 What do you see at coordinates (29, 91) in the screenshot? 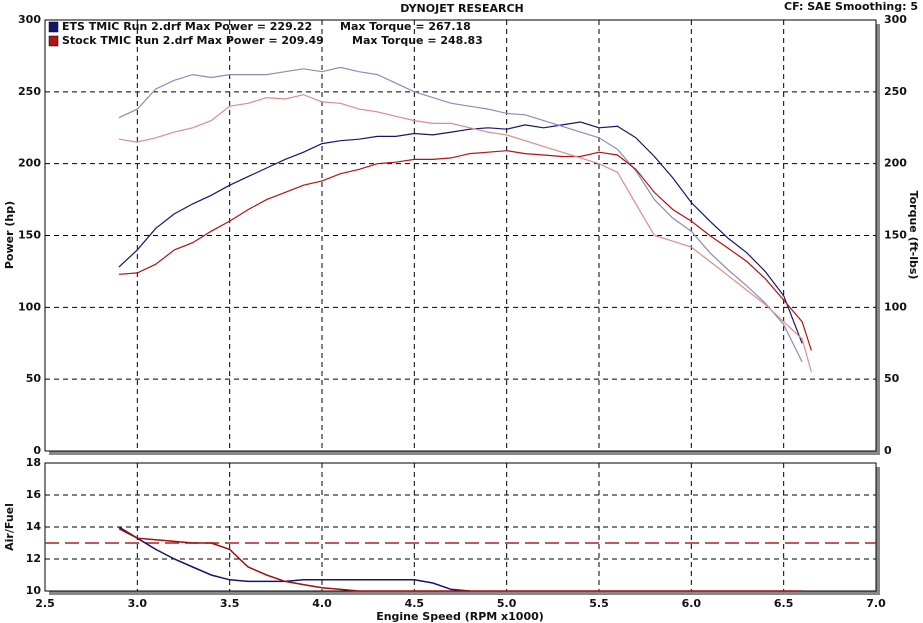
I see `y-tick-label: 250` at bounding box center [29, 91].